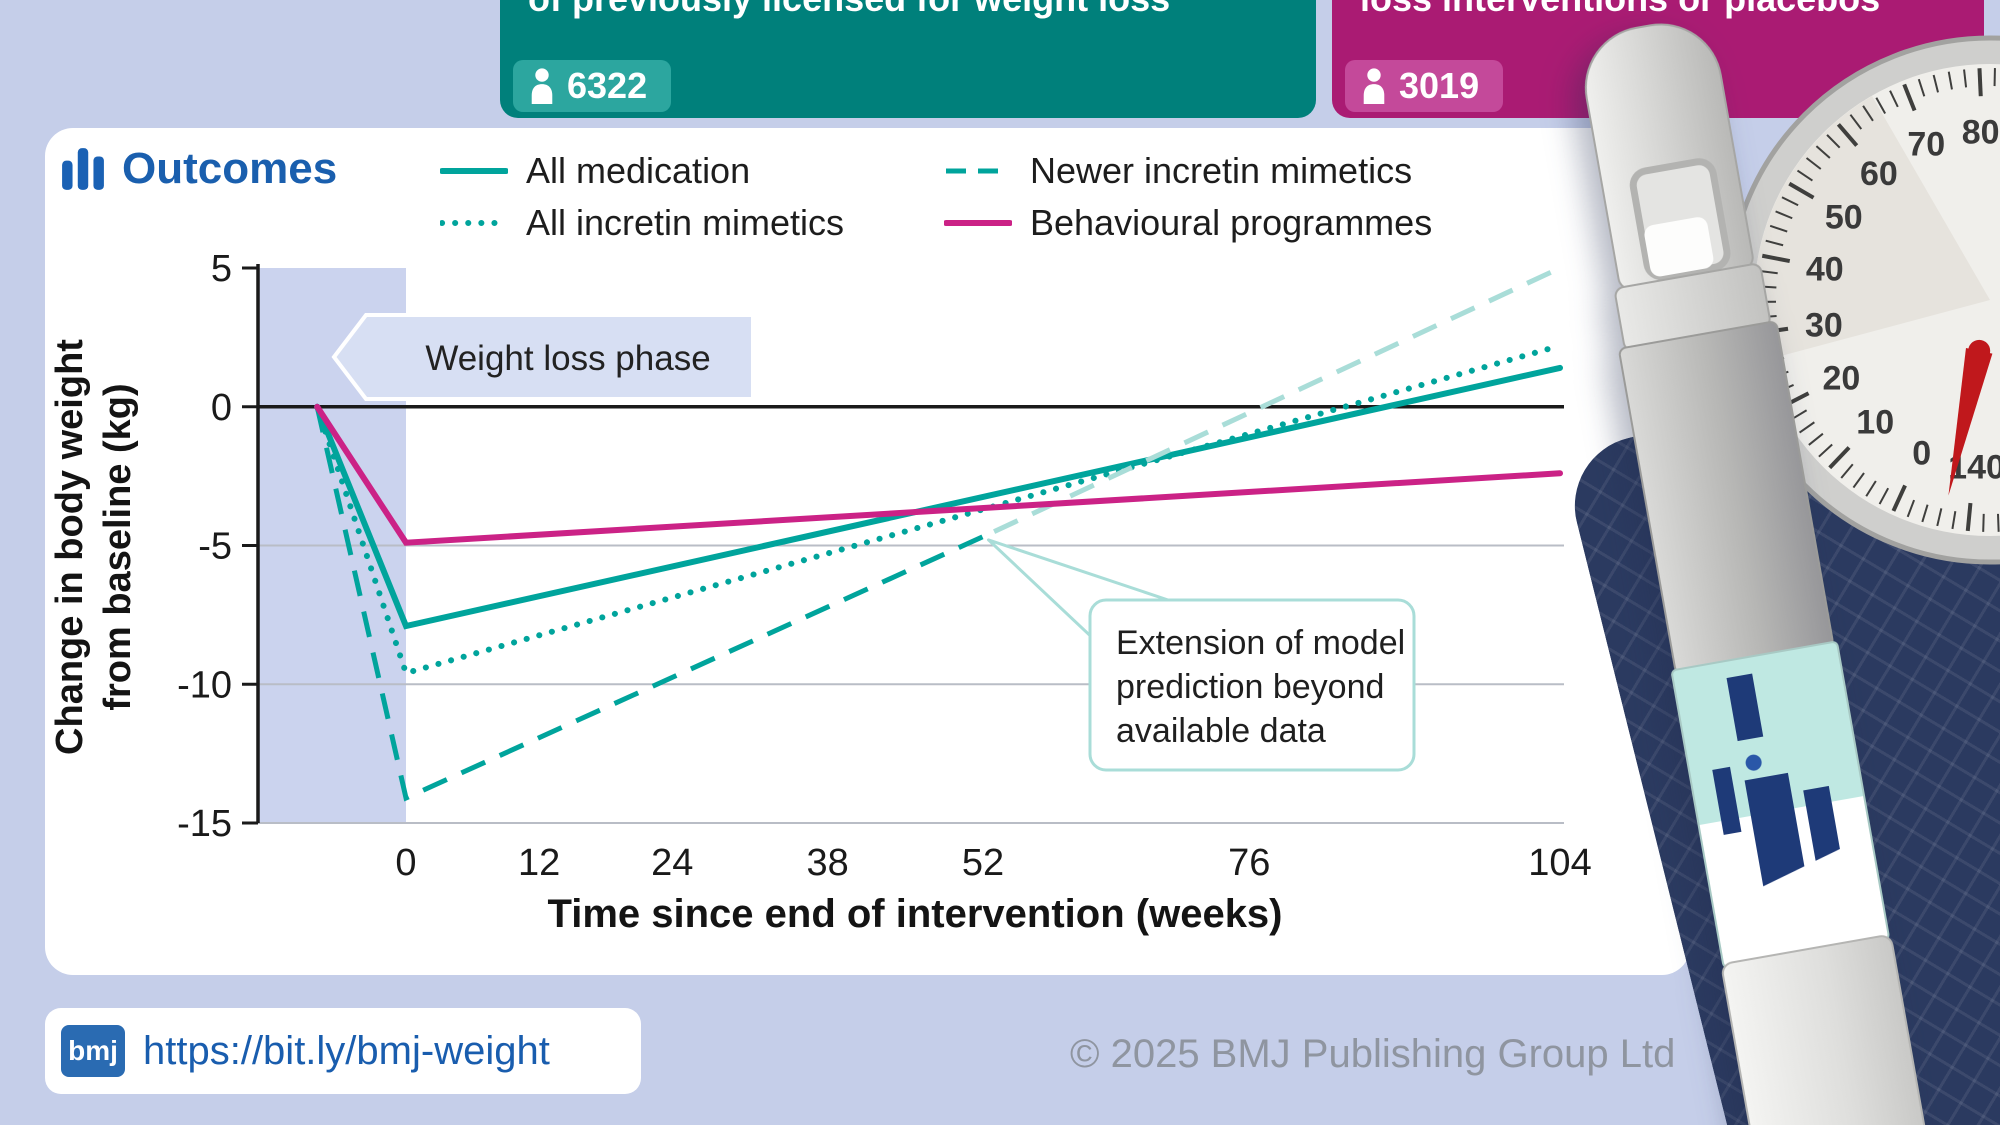 This screenshot has width=2000, height=1125. What do you see at coordinates (983, 863) in the screenshot?
I see `x-tick-label: 52` at bounding box center [983, 863].